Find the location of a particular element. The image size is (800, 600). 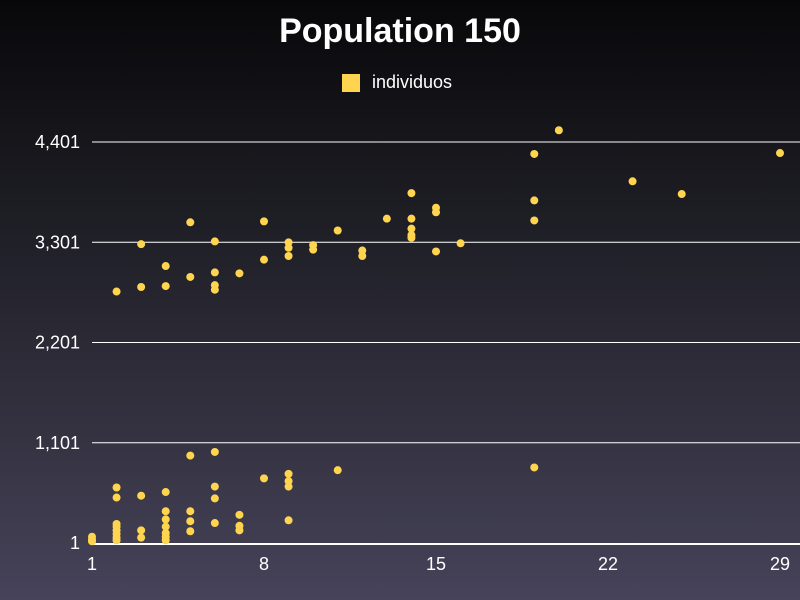

y-tick-label: 1 is located at coordinates (75, 543).